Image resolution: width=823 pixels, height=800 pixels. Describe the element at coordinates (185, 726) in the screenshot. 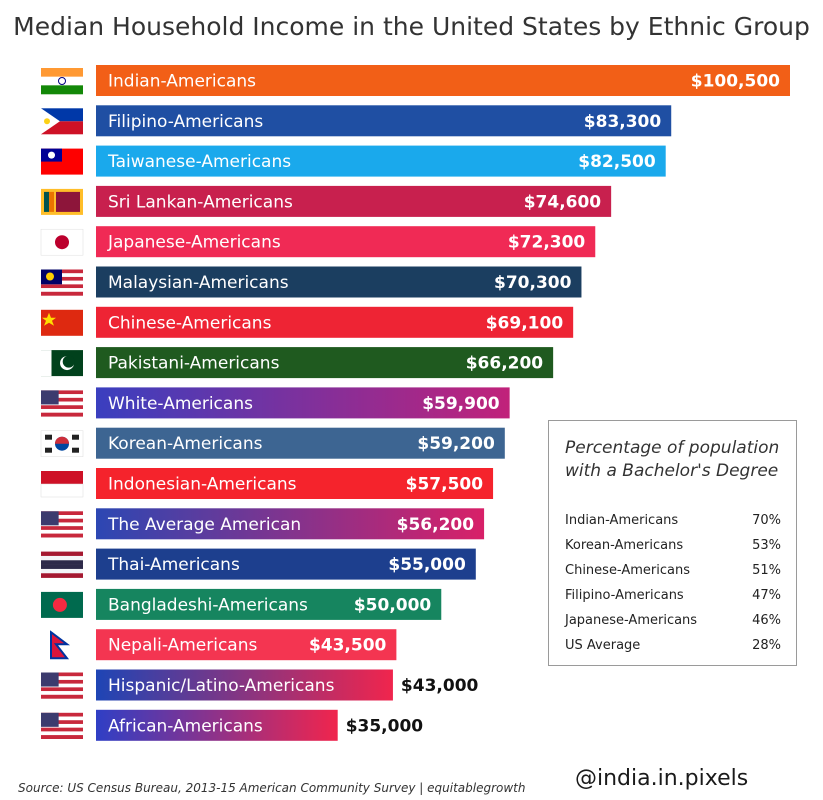

I see `category-label: African-Americans` at that location.